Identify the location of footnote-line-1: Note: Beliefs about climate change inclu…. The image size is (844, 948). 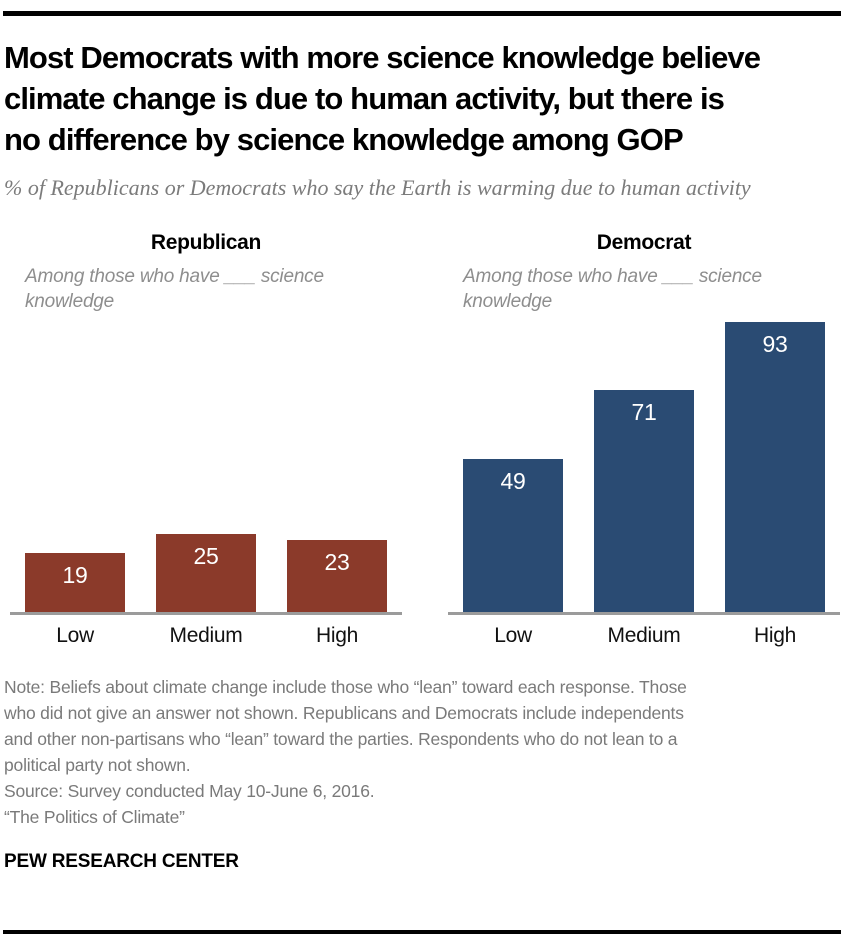
(345, 687).